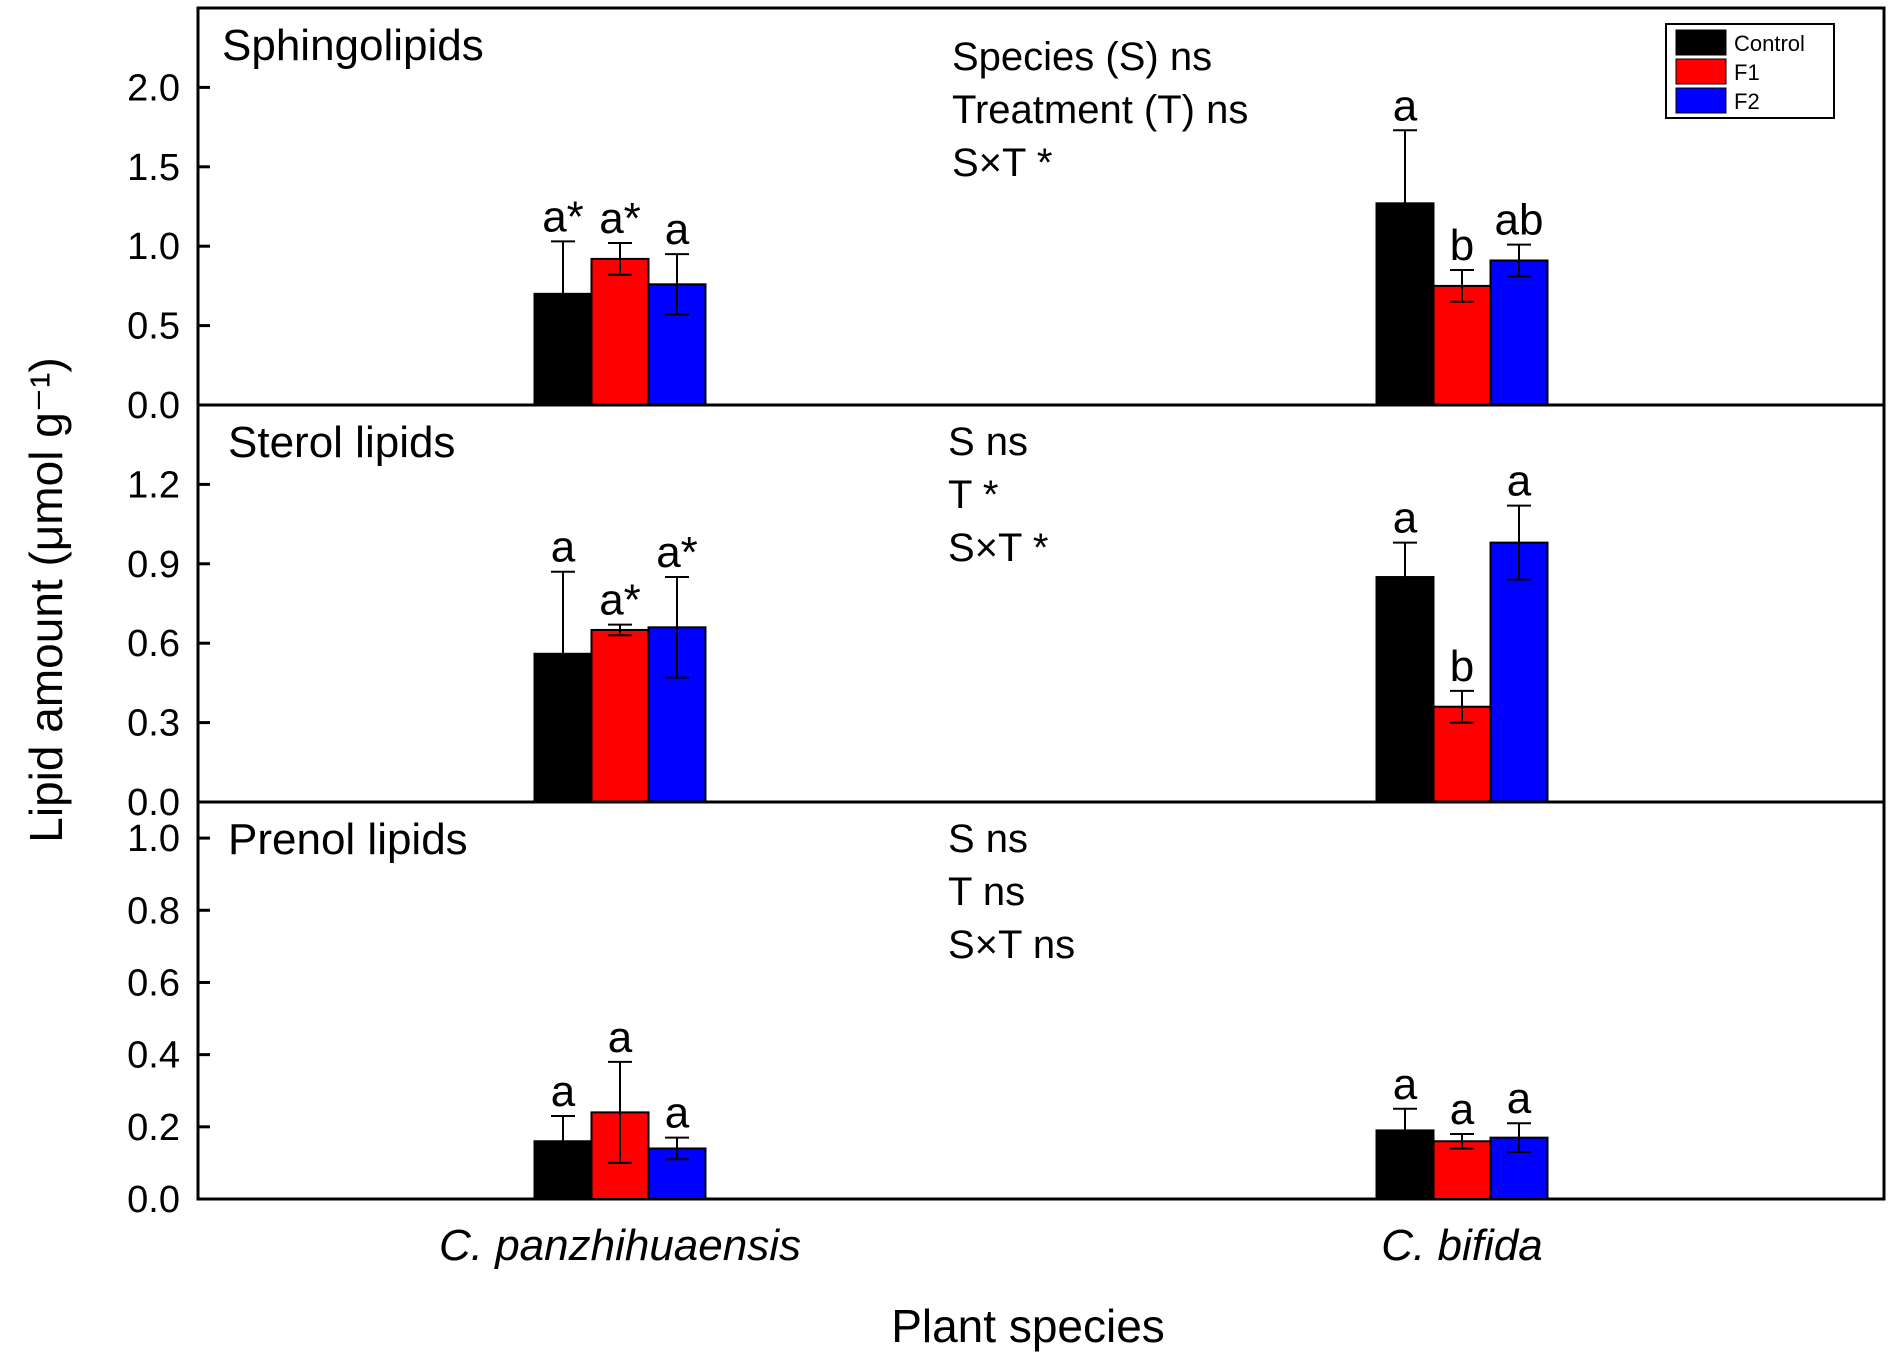 The height and width of the screenshot is (1361, 1892). What do you see at coordinates (1747, 101) in the screenshot?
I see `legend-label-f2: F2` at bounding box center [1747, 101].